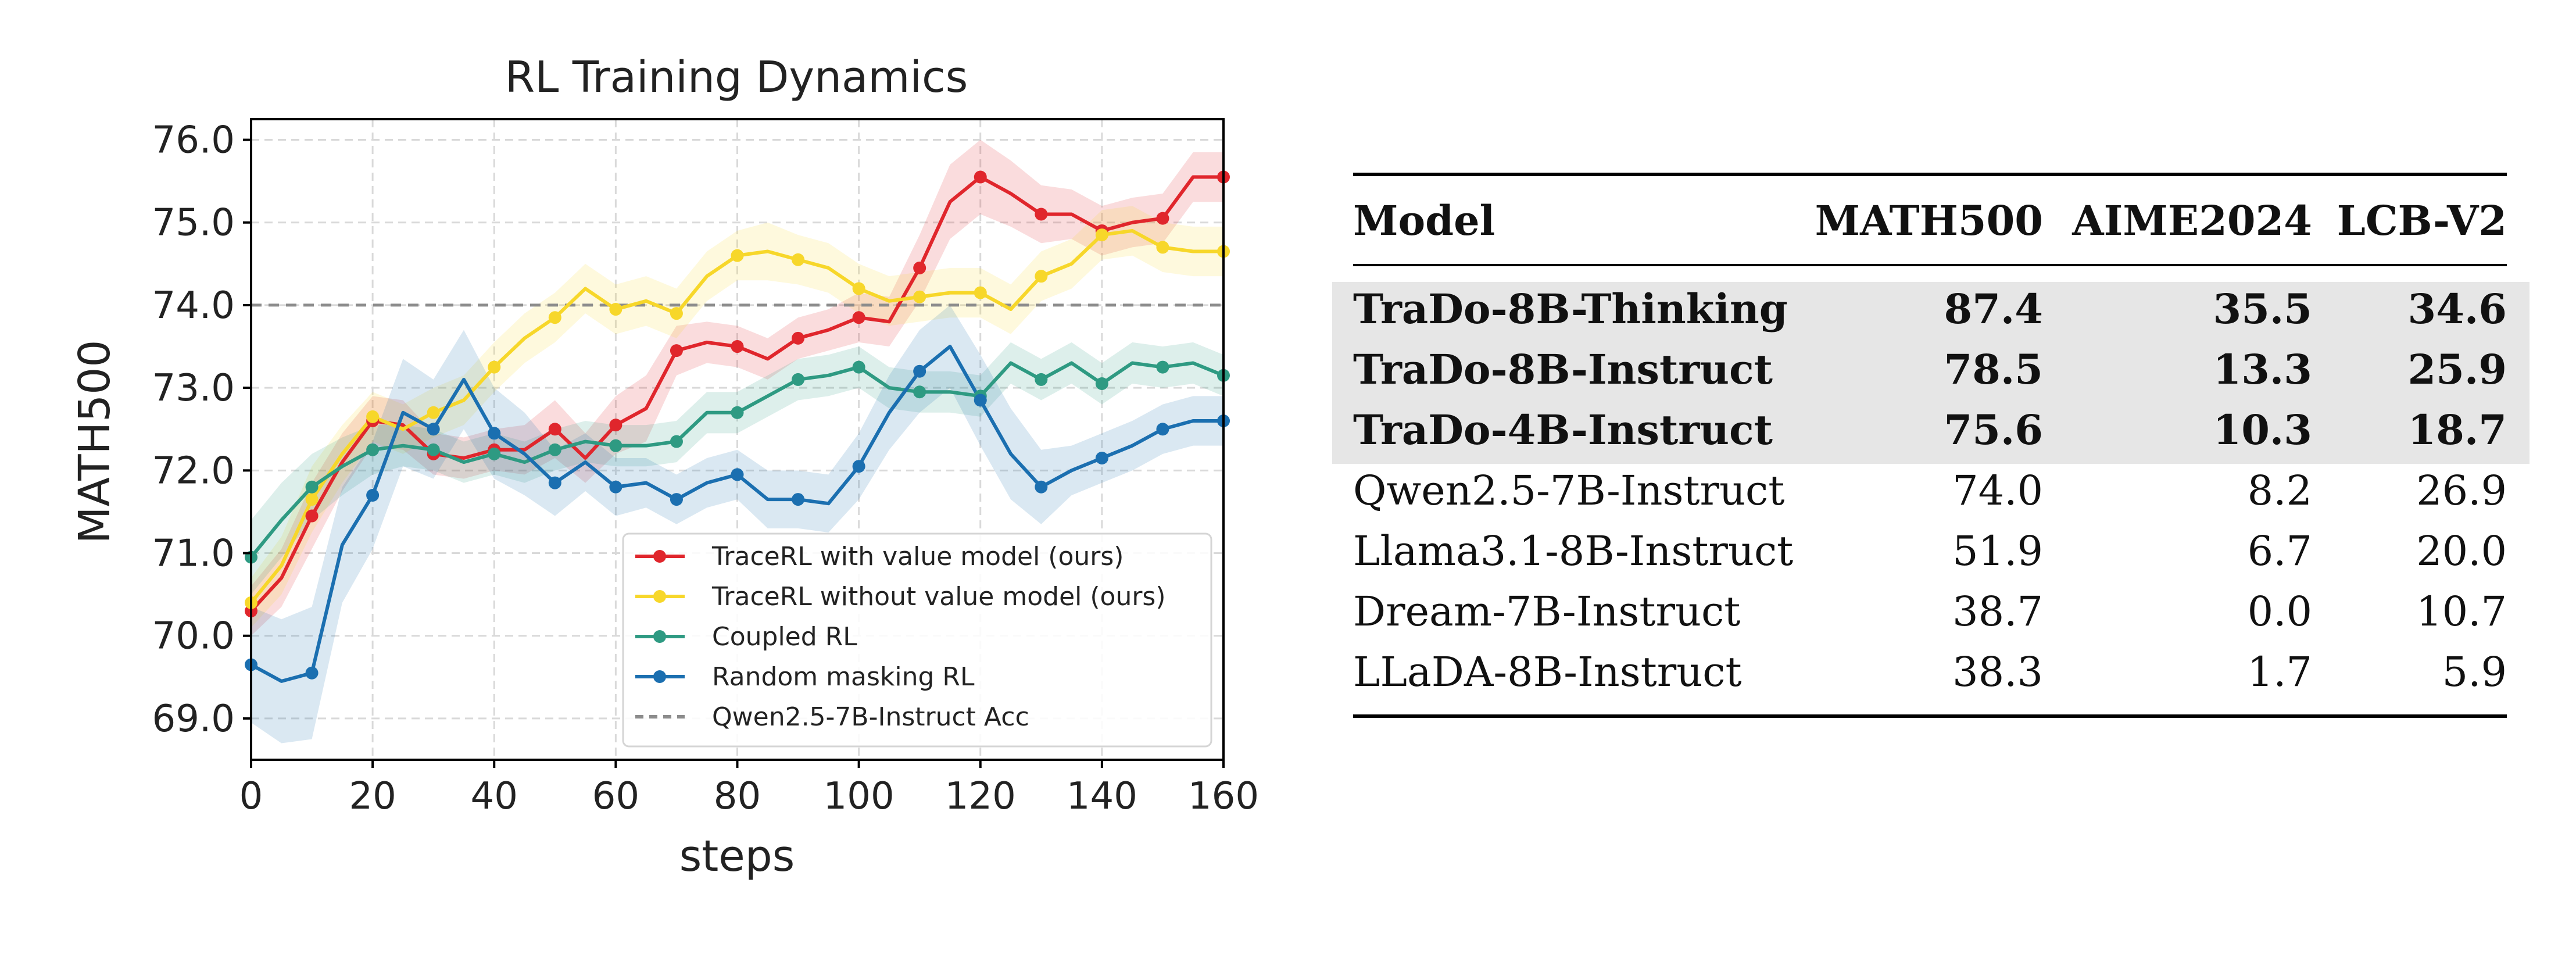  Describe the element at coordinates (2461, 611) in the screenshot. I see `score-cell: 10.7` at that location.